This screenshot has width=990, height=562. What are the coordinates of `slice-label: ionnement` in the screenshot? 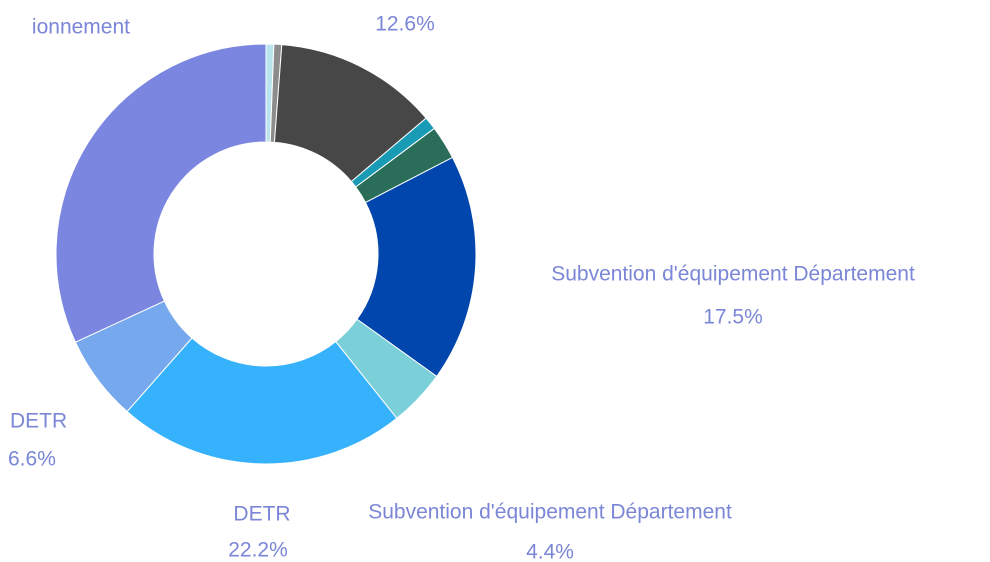 It's located at (81, 27).